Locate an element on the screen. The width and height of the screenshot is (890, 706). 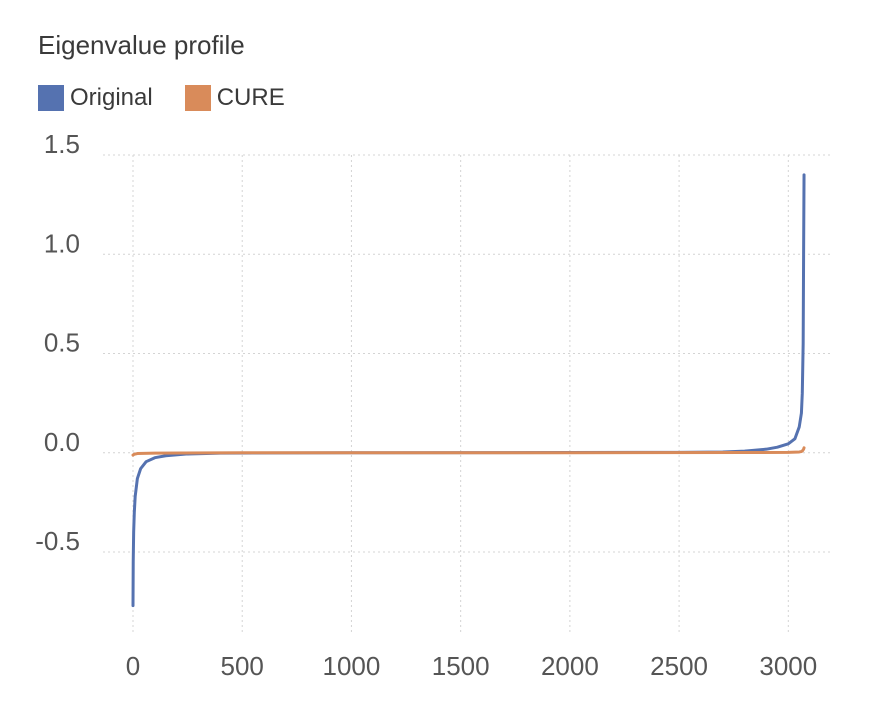
legend-item-original: Original is located at coordinates (95, 98).